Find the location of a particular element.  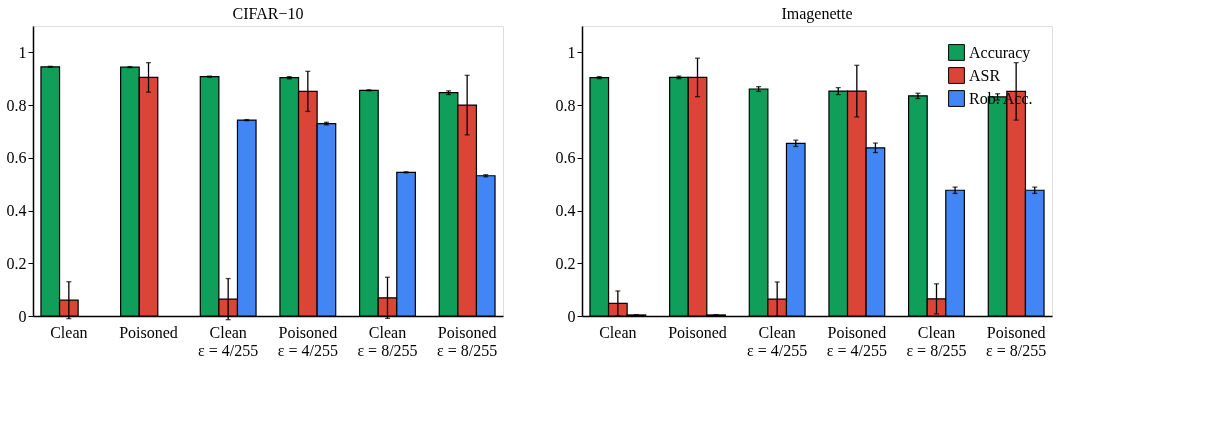

legend-label: ASR is located at coordinates (985, 75).